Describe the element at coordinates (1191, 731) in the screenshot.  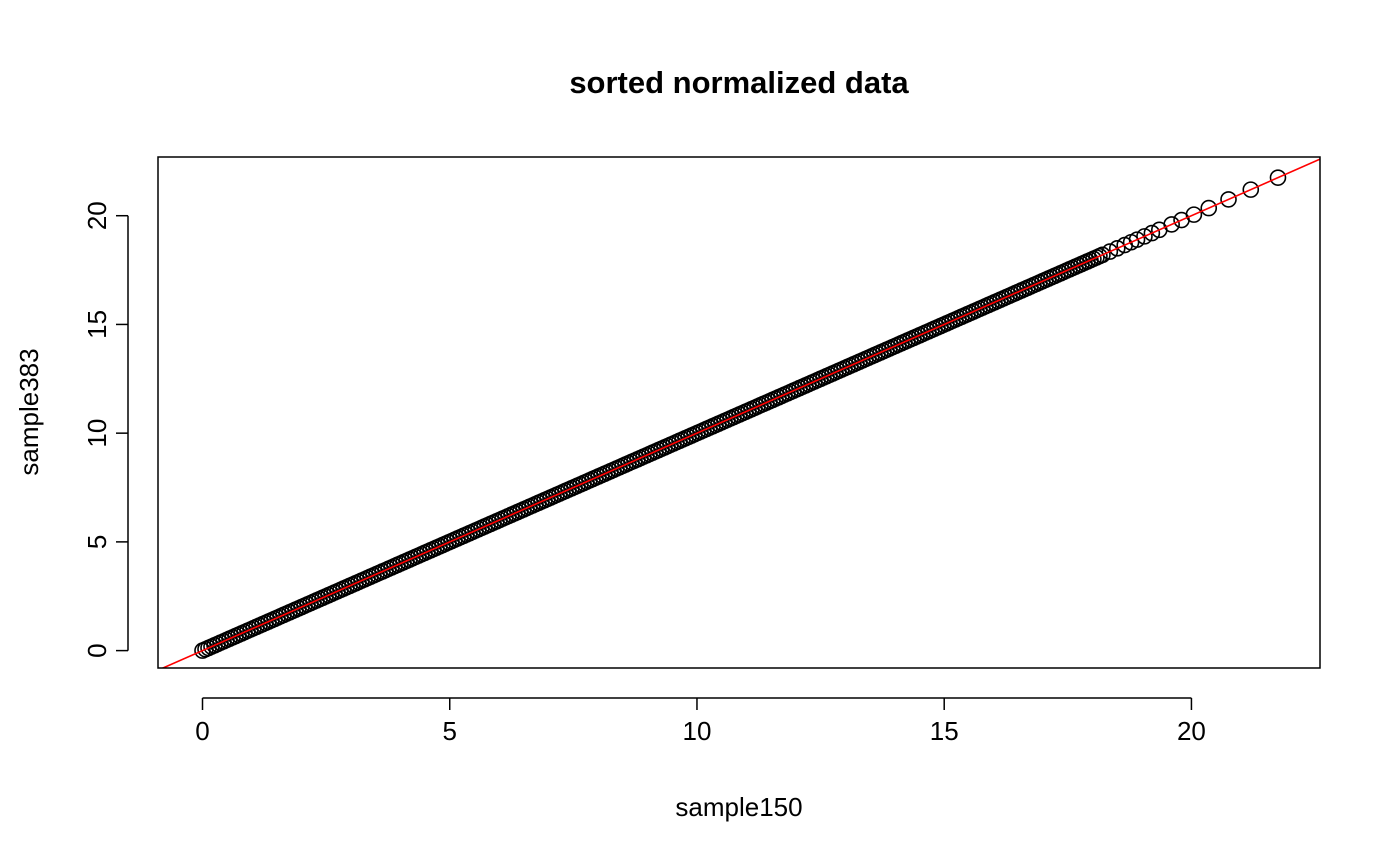
I see `x-tick-label: 20` at that location.